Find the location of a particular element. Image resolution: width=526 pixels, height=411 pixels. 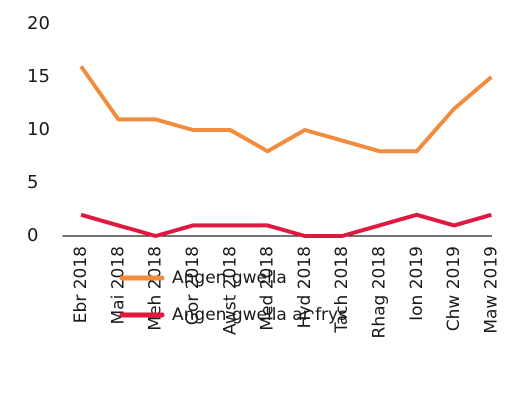

x-tick-label: Med 2018 is located at coordinates (268, 288).